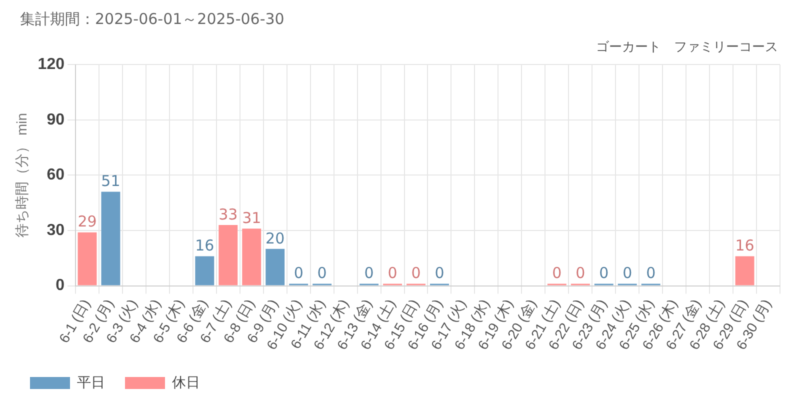  Describe the element at coordinates (687, 47) in the screenshot. I see `chart-subtitle: ゴーカート ファミリーコース` at that location.